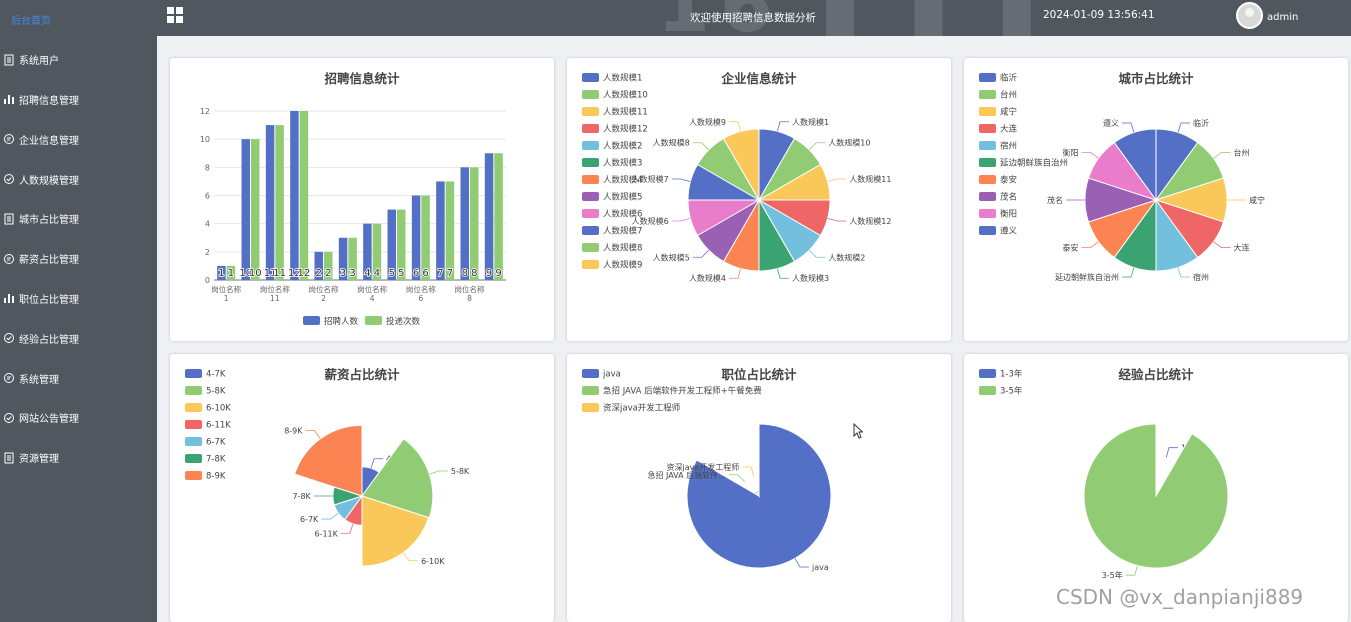 This screenshot has height=622, width=1351. Describe the element at coordinates (1201, 277) in the screenshot. I see `pie-label: 宿州` at that location.